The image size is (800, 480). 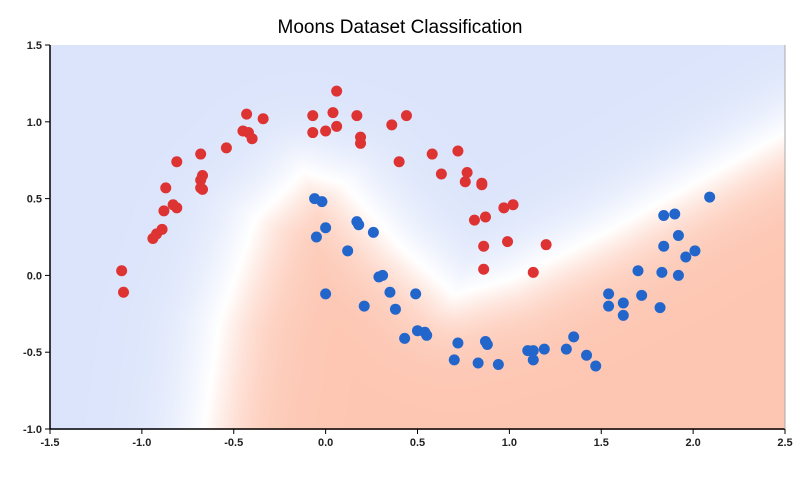 What do you see at coordinates (34, 200) in the screenshot?
I see `y-tick-label: 0.5` at bounding box center [34, 200].